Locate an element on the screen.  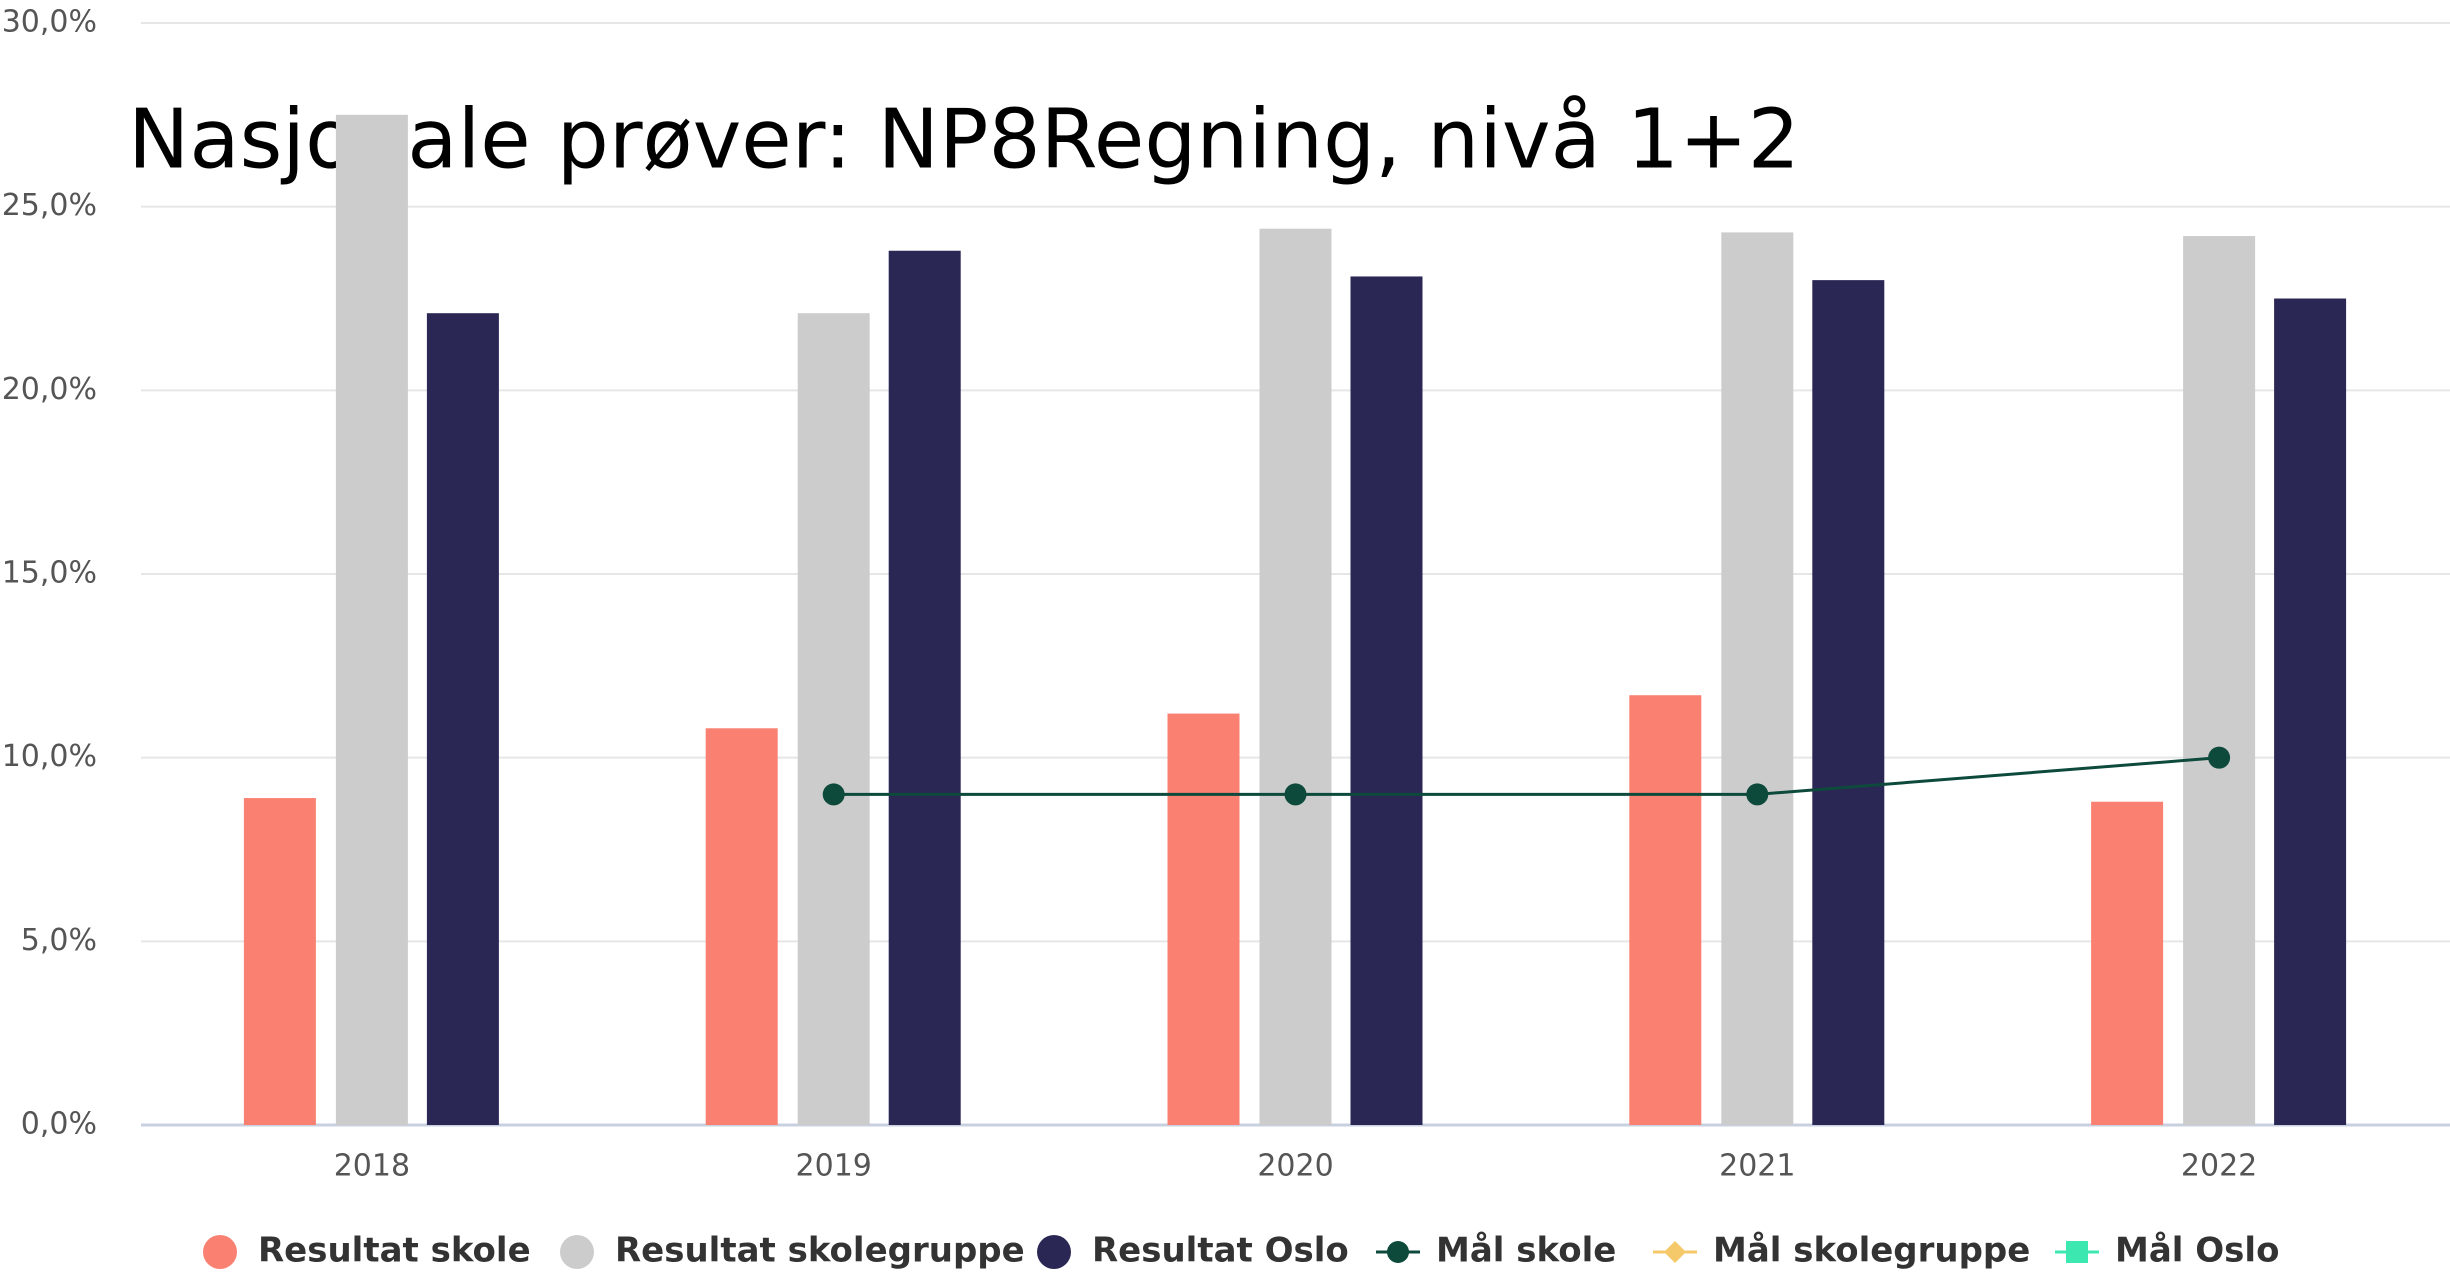
legend-label: Resultat Oslo is located at coordinates (1220, 1251).